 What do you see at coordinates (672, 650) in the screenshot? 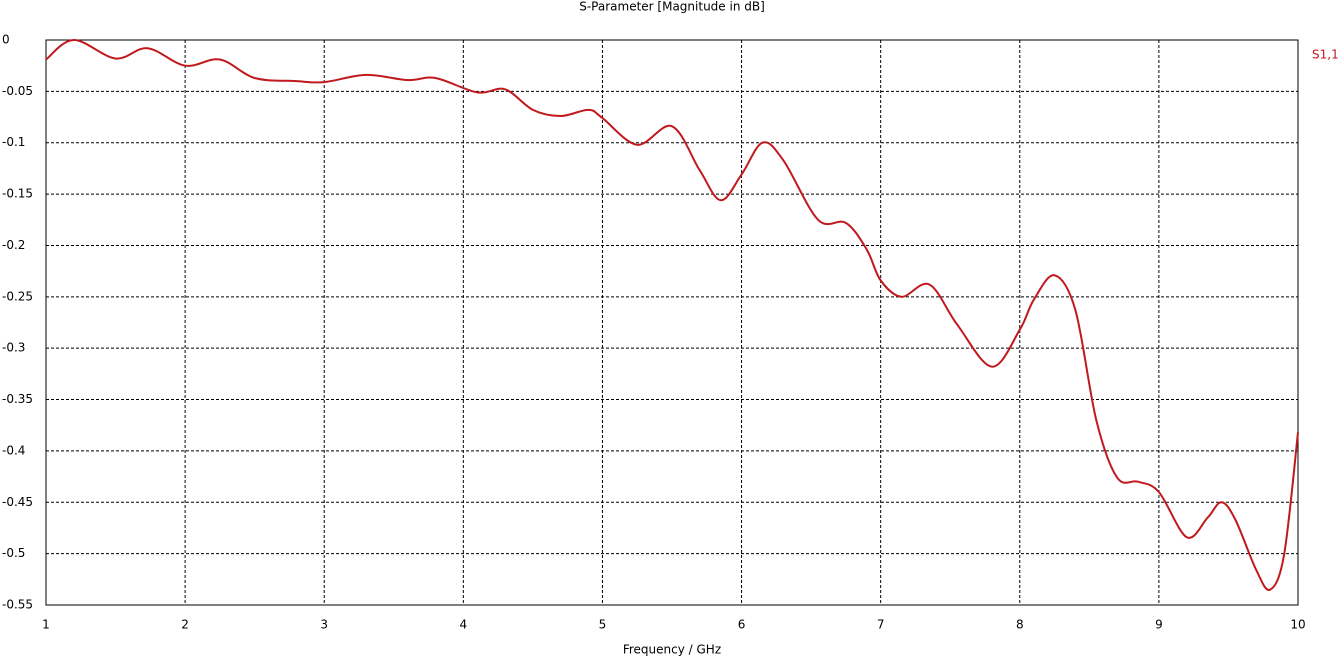
I see `x-axis-label: Frequency / GHz` at bounding box center [672, 650].